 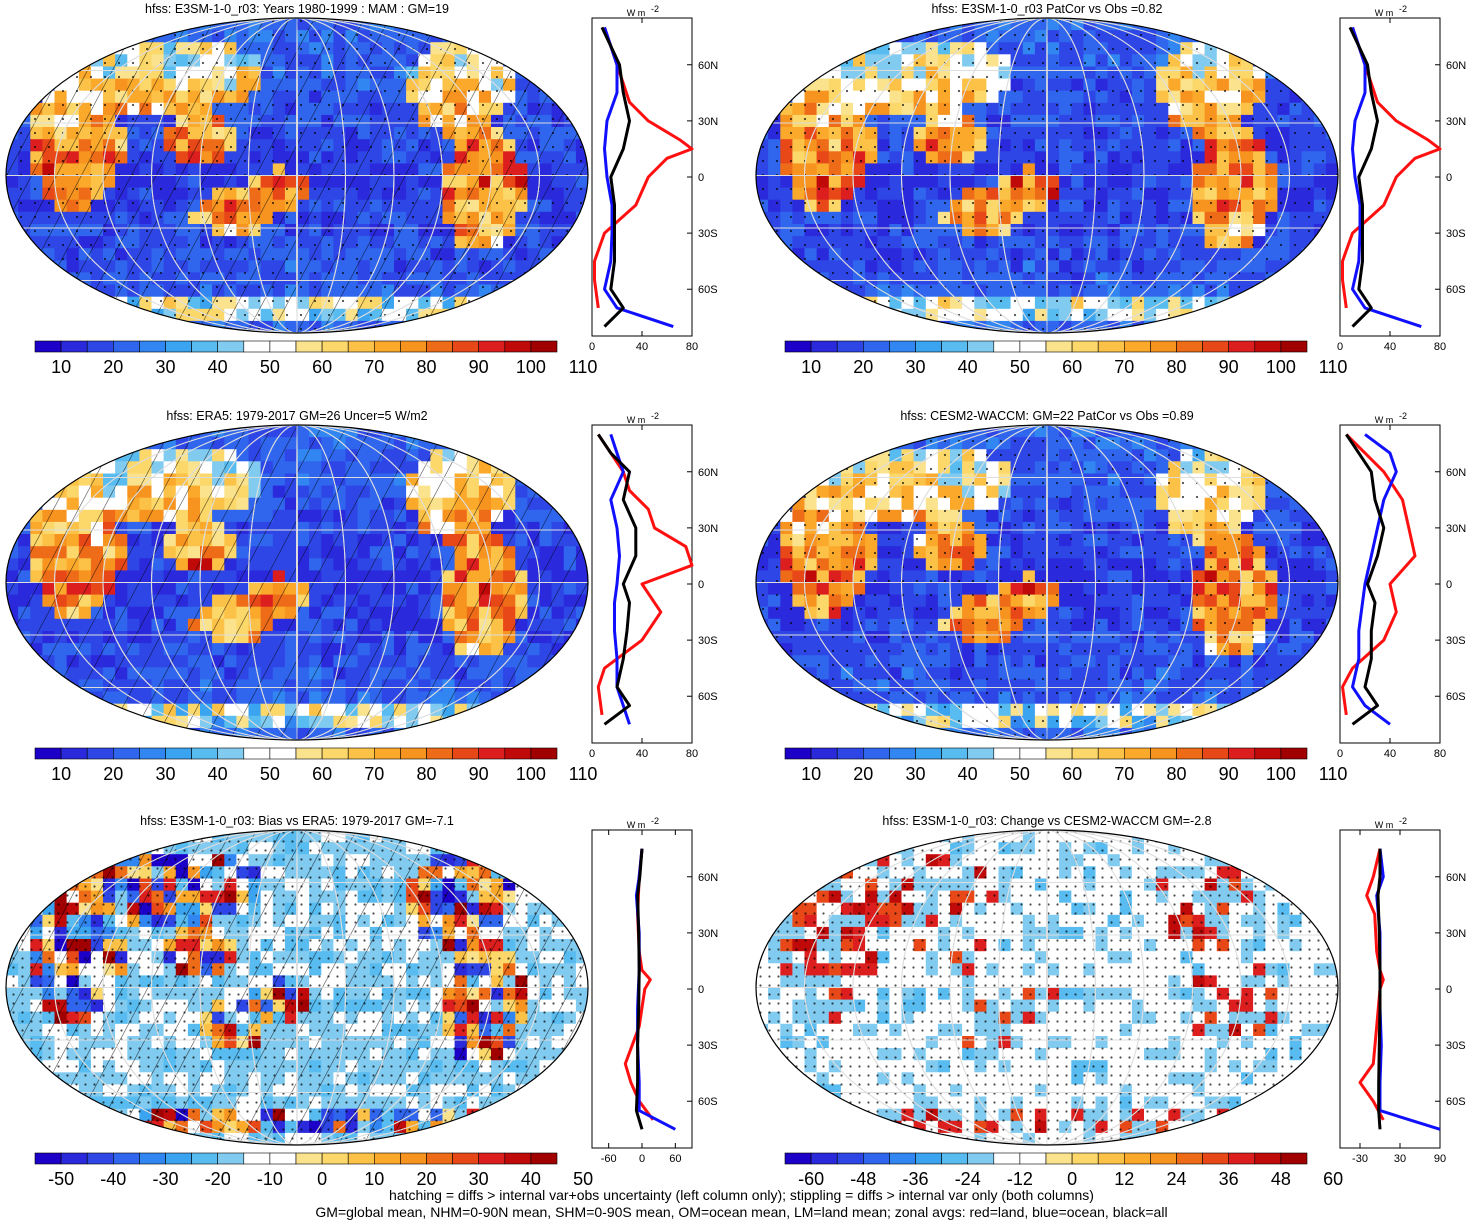 I want to click on map-border, so click(x=297, y=582).